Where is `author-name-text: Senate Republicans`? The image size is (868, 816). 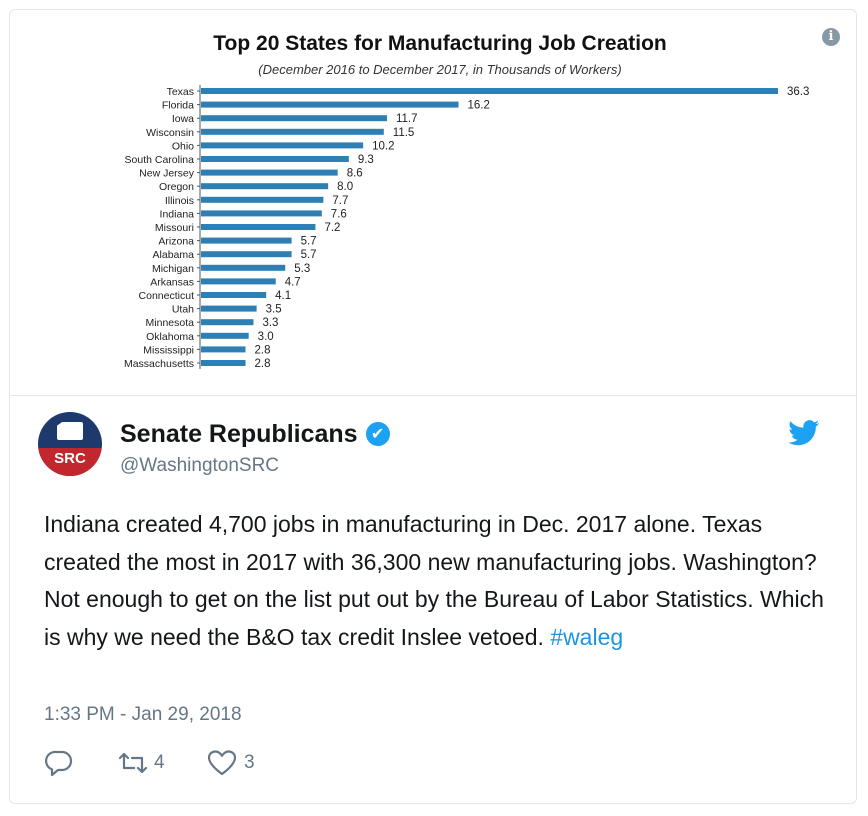 author-name-text: Senate Republicans is located at coordinates (239, 434).